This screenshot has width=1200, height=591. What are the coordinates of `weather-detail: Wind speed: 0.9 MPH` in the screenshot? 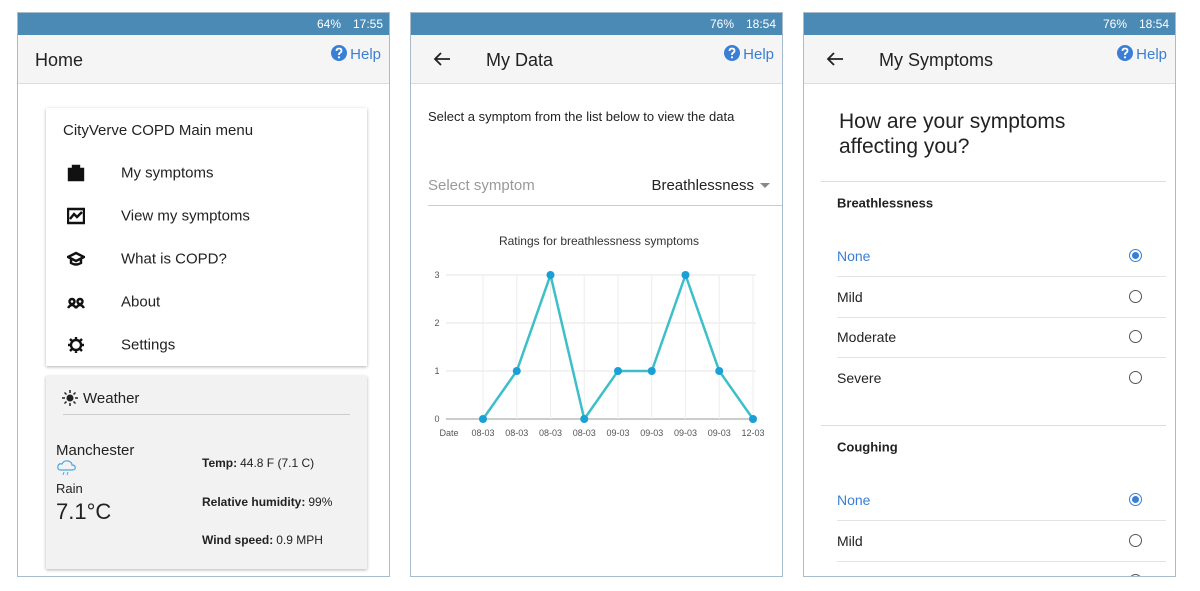 It's located at (262, 540).